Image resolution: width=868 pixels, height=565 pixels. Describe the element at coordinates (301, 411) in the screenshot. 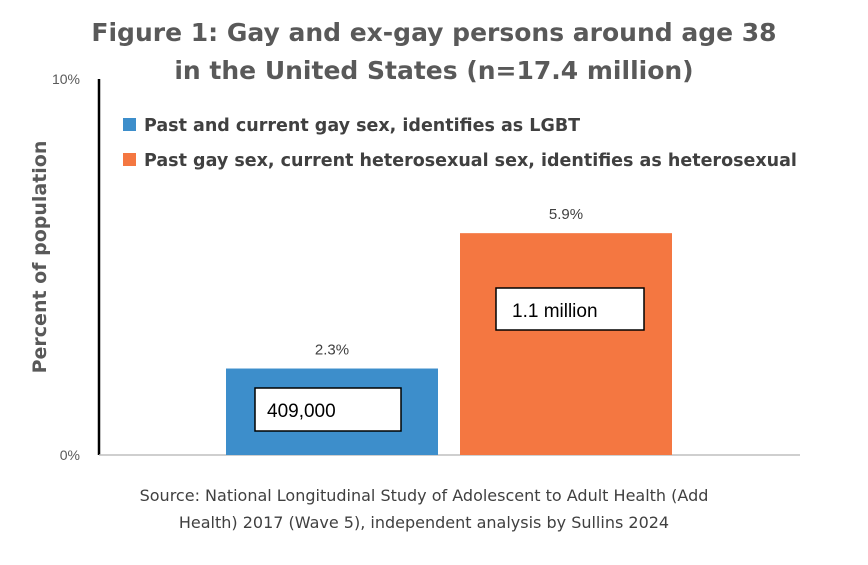

I see `count-box-lgbt-text: 409,000` at that location.